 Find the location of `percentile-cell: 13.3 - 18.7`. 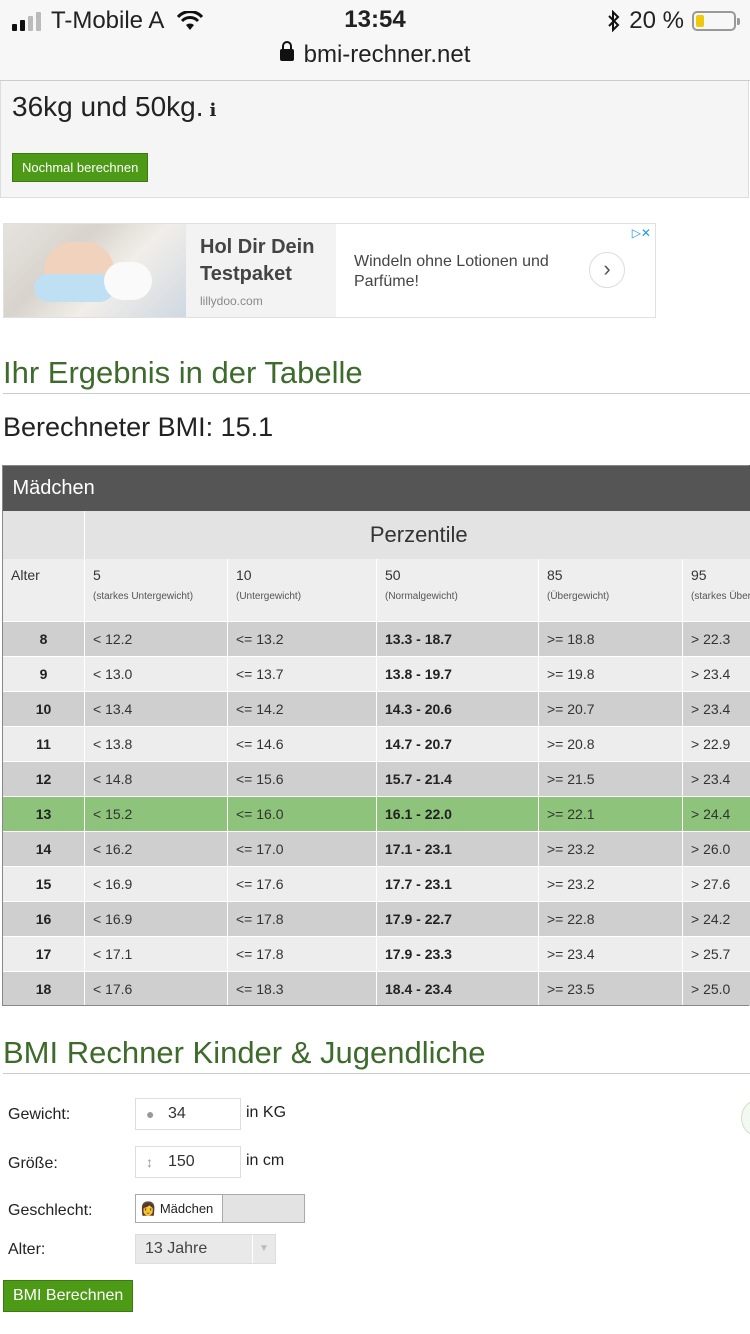

percentile-cell: 13.3 - 18.7 is located at coordinates (457, 639).